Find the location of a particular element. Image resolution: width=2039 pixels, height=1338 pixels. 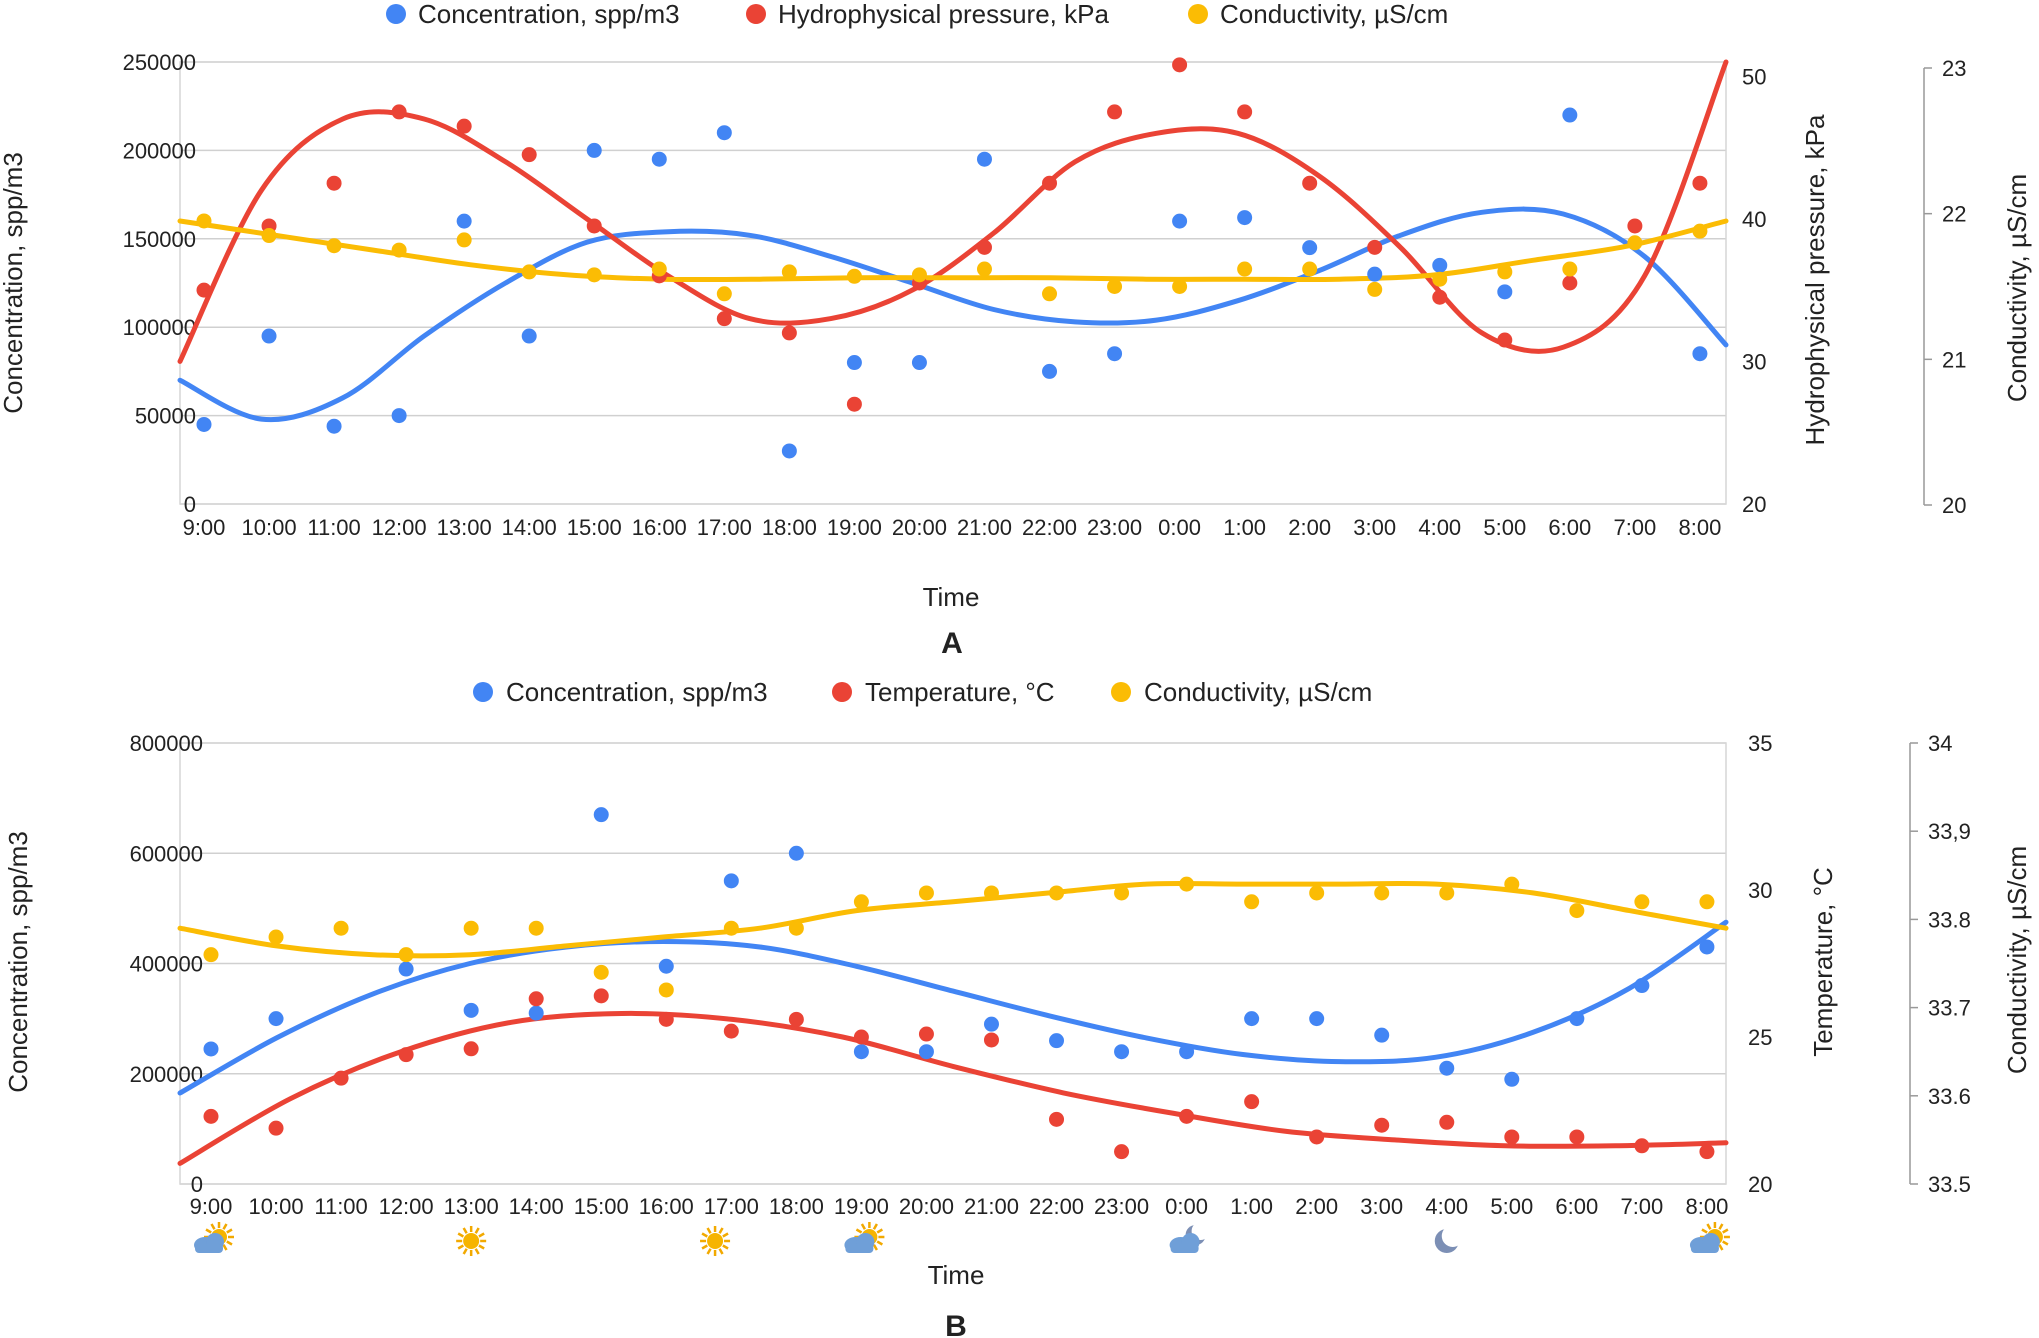

y-tick-label-right: 40 is located at coordinates (1754, 219).